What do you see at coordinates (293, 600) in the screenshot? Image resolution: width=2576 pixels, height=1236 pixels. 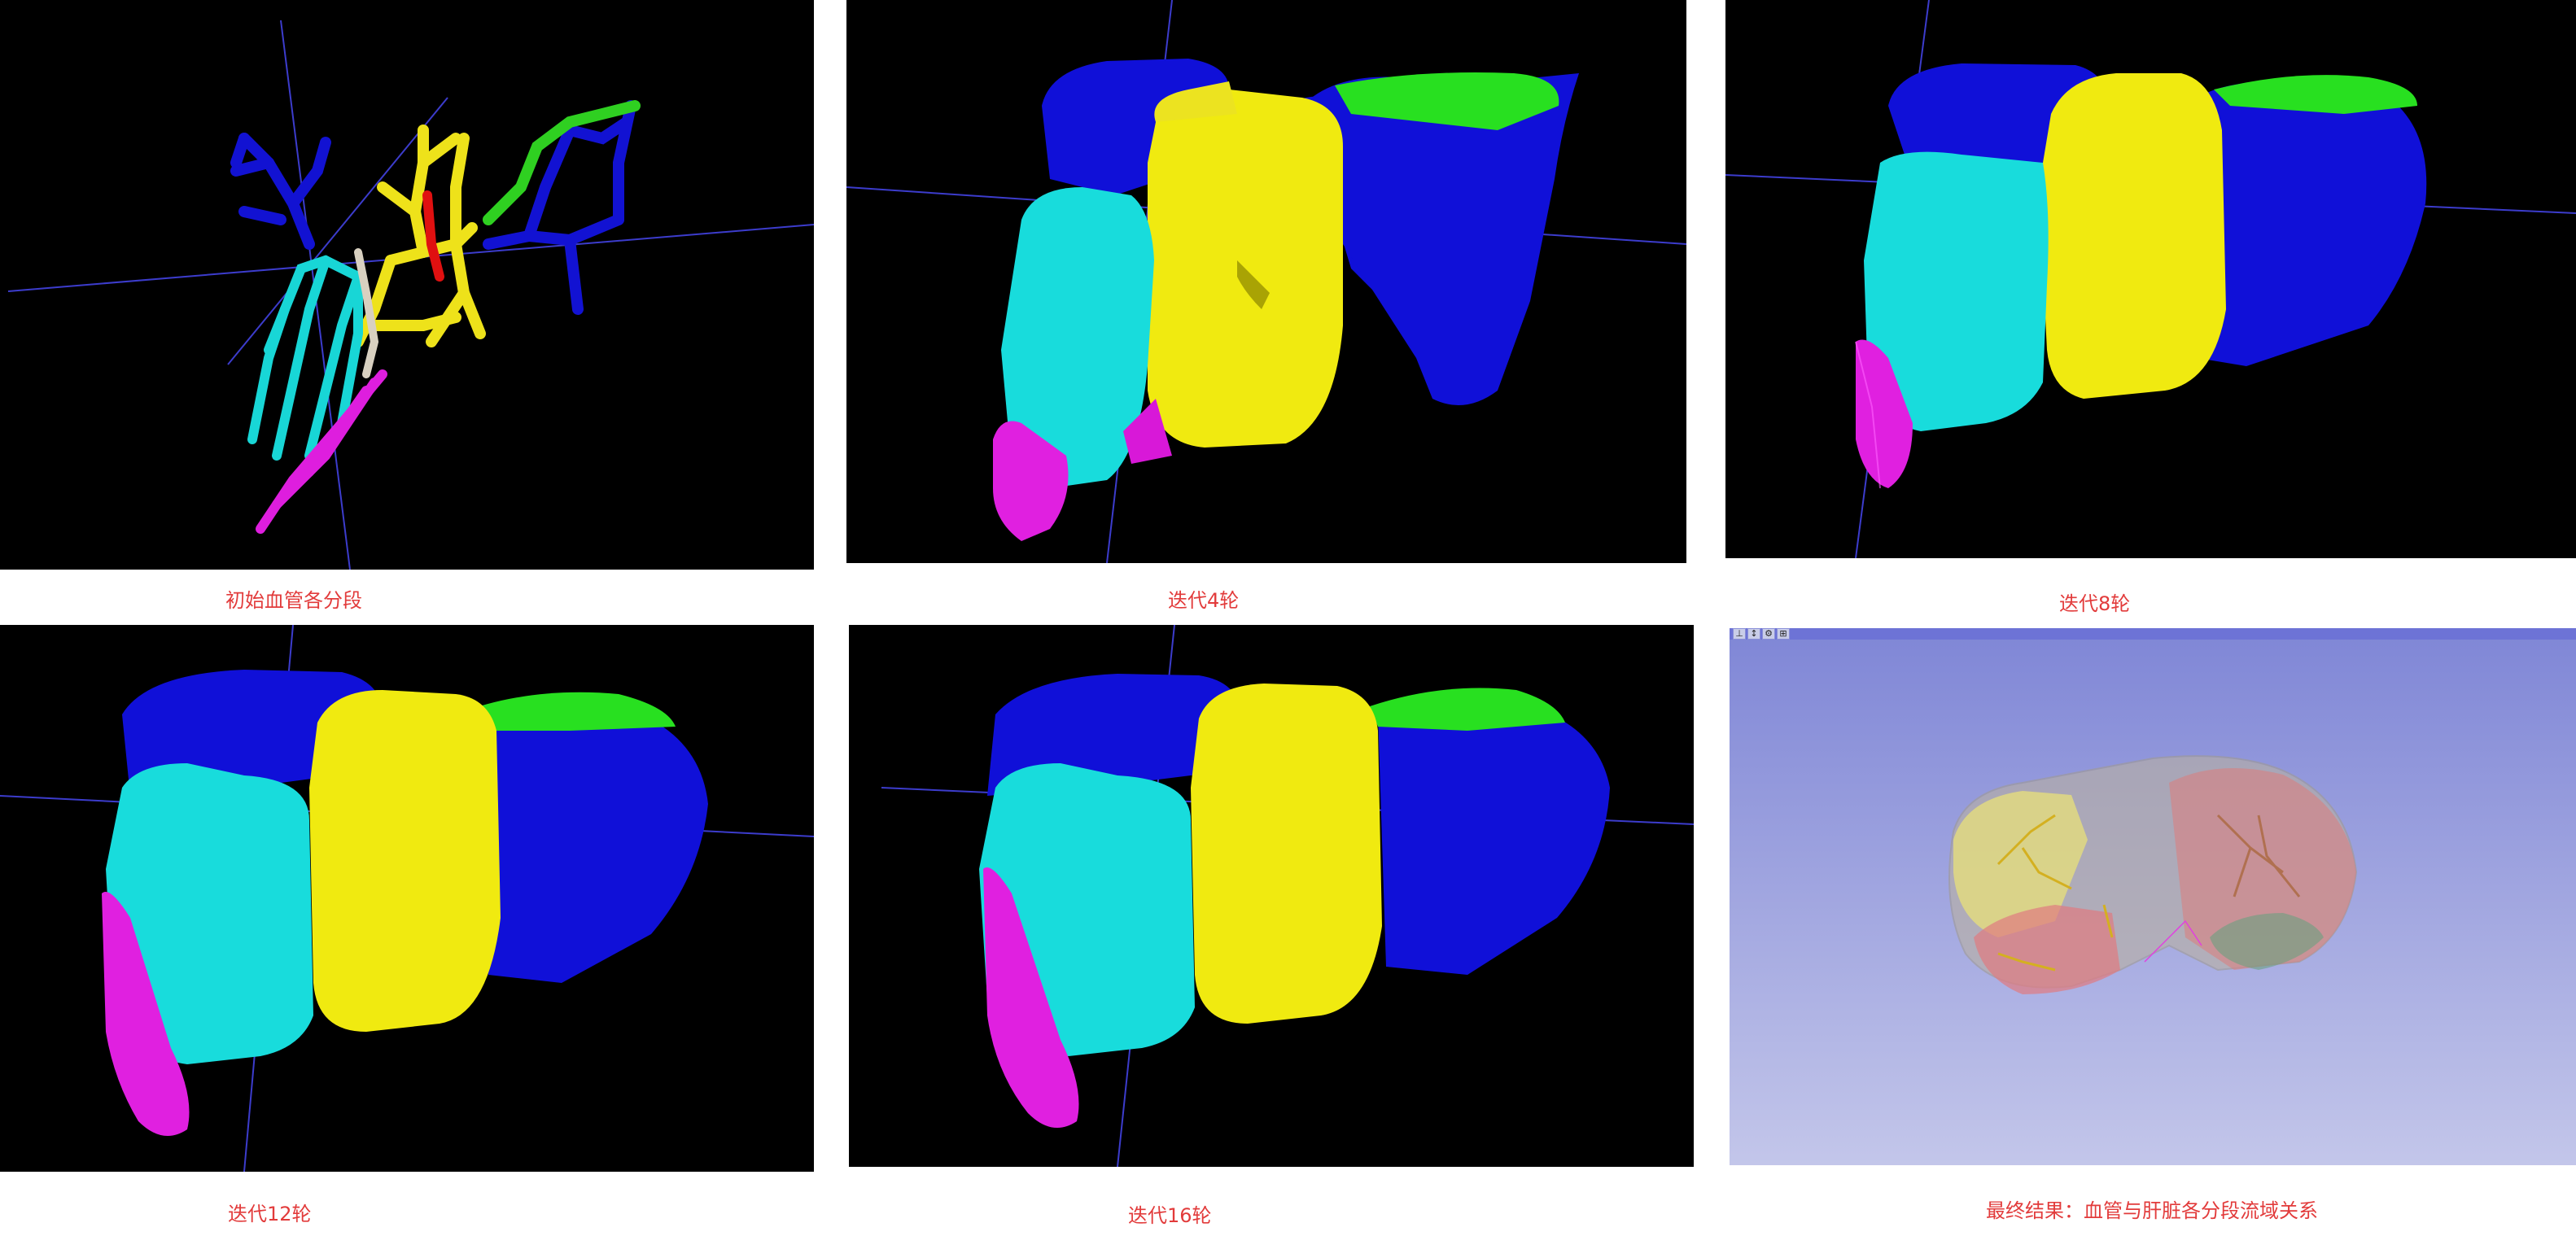 I see `caption-initial: 初始血管各分段` at bounding box center [293, 600].